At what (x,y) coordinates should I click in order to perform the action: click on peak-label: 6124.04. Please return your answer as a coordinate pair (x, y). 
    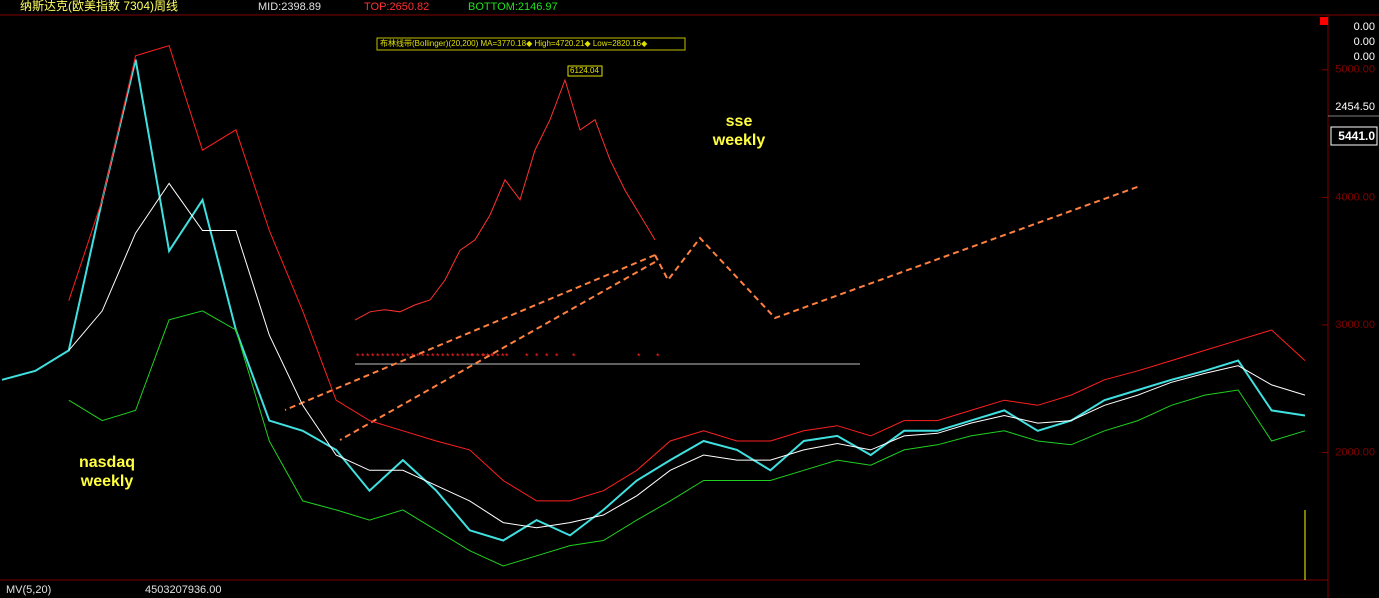
    Looking at the image, I should click on (584, 70).